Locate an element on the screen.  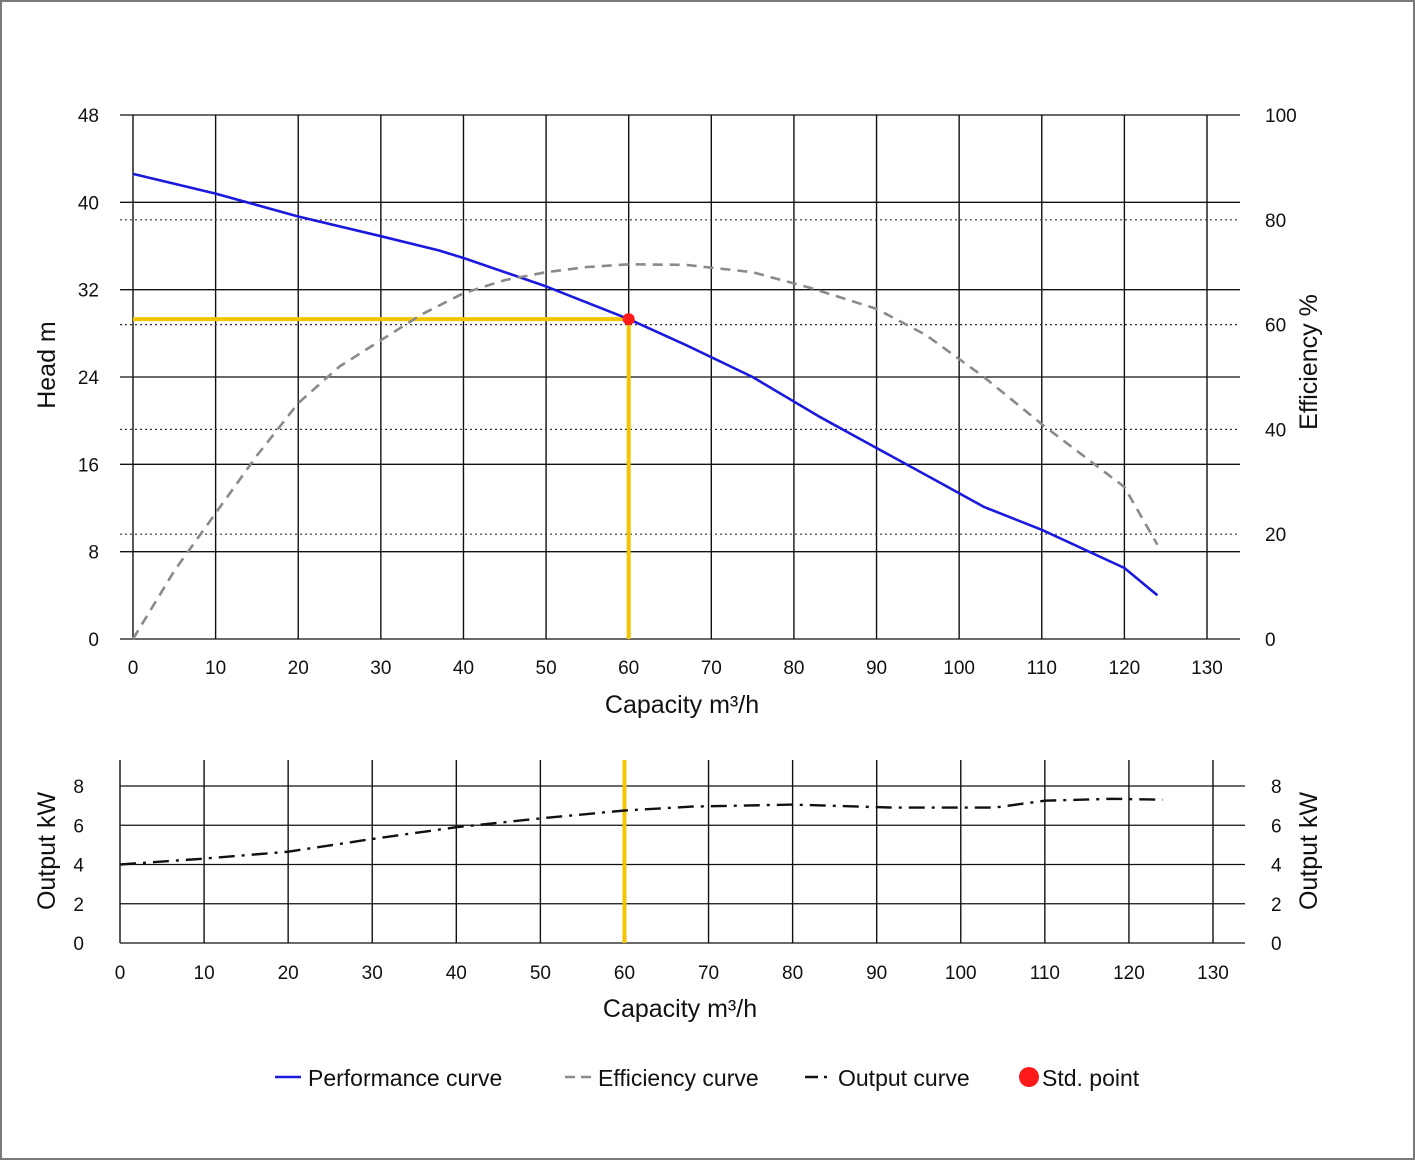
head-x-tick-label: 100 is located at coordinates (959, 668).